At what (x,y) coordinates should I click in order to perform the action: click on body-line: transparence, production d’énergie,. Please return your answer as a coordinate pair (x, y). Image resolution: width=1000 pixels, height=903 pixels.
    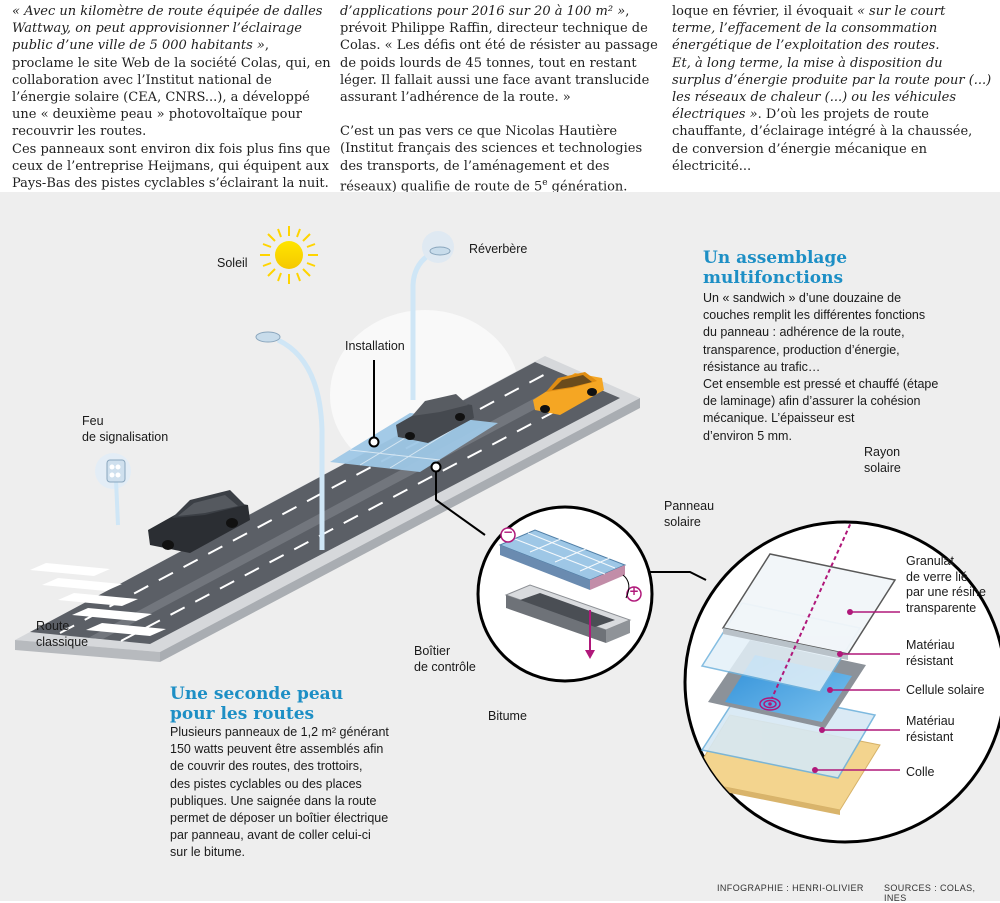
    Looking at the image, I should click on (801, 349).